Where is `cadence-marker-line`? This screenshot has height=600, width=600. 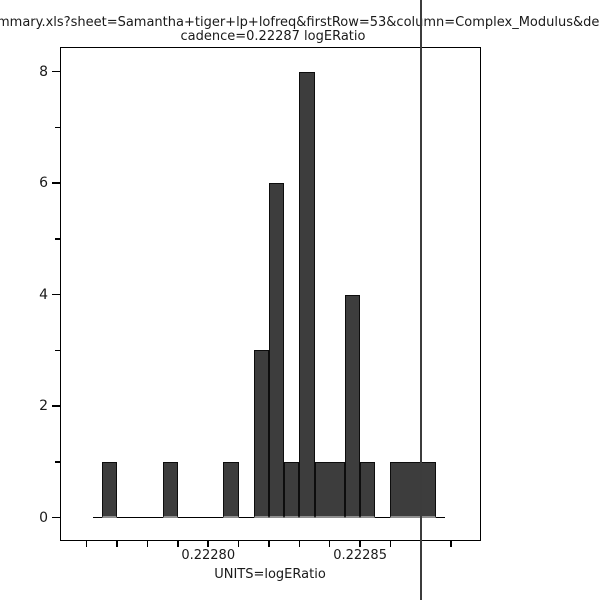 cadence-marker-line is located at coordinates (421, 300).